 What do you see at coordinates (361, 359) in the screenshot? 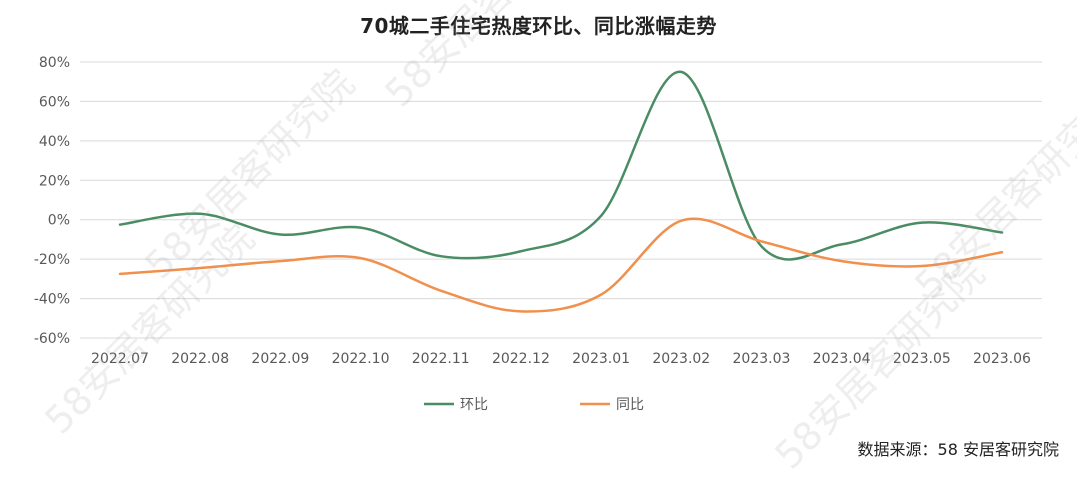
I see `x-tick-label: 2022.10` at bounding box center [361, 359].